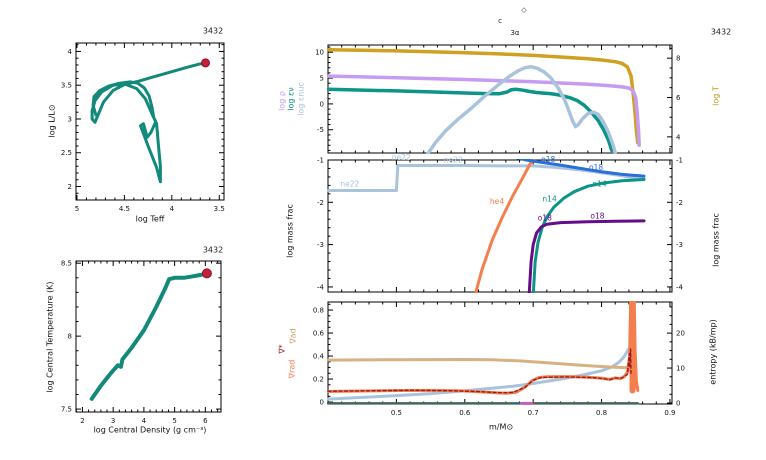 This screenshot has width=766, height=460. I want to click on profile-top-frame, so click(500, 99).